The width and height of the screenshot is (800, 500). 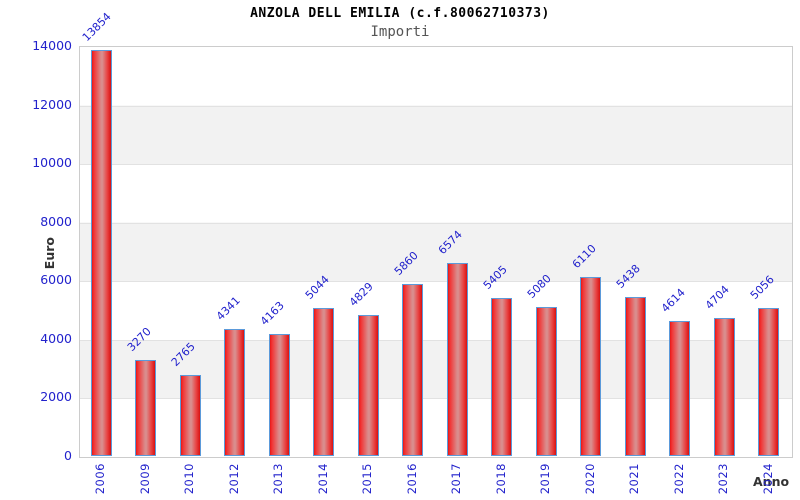 I want to click on x-tick-label: 2014, so click(x=323, y=479).